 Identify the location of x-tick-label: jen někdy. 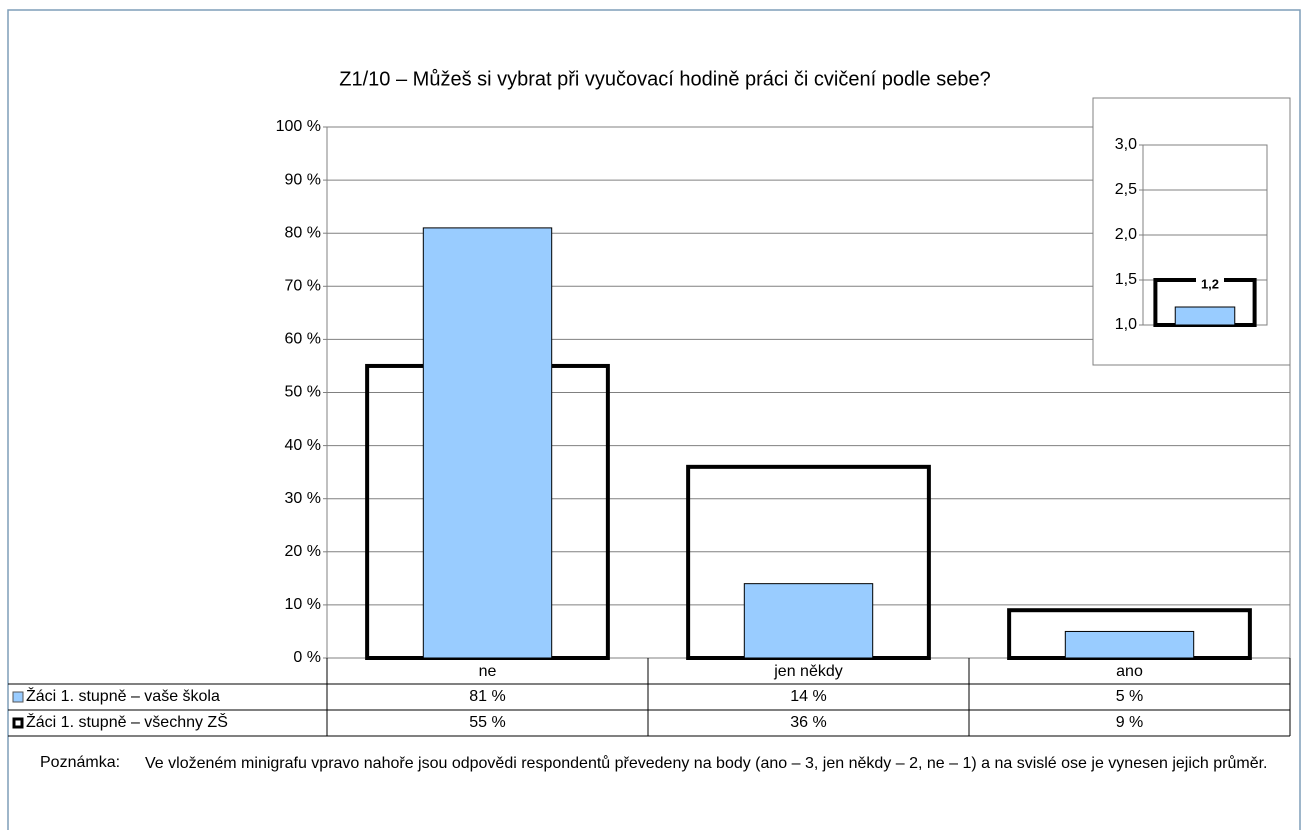
(808, 671).